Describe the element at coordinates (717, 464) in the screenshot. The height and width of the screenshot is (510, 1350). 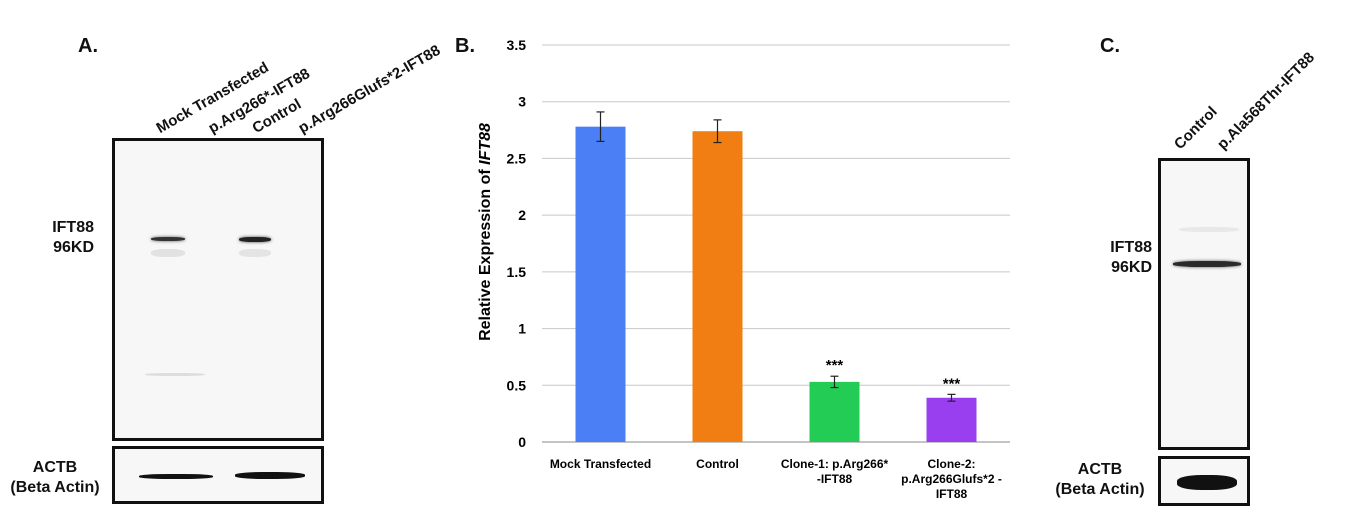
I see `x-tick-label: Control` at that location.